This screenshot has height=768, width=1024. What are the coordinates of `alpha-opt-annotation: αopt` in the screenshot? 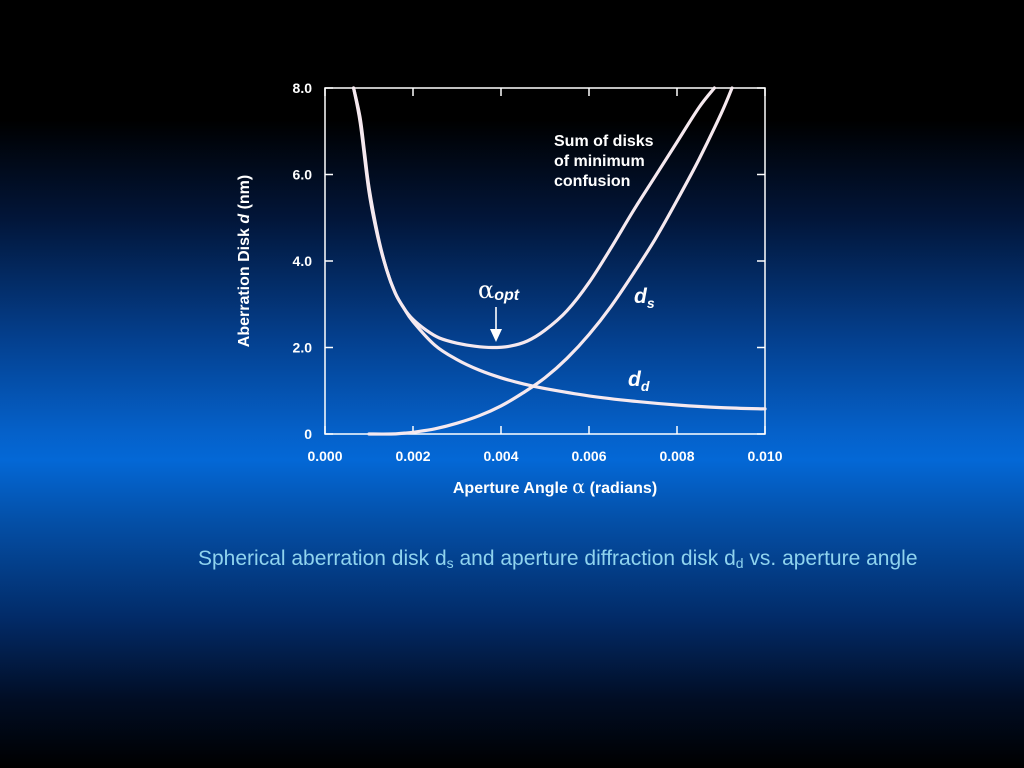 It's located at (499, 309).